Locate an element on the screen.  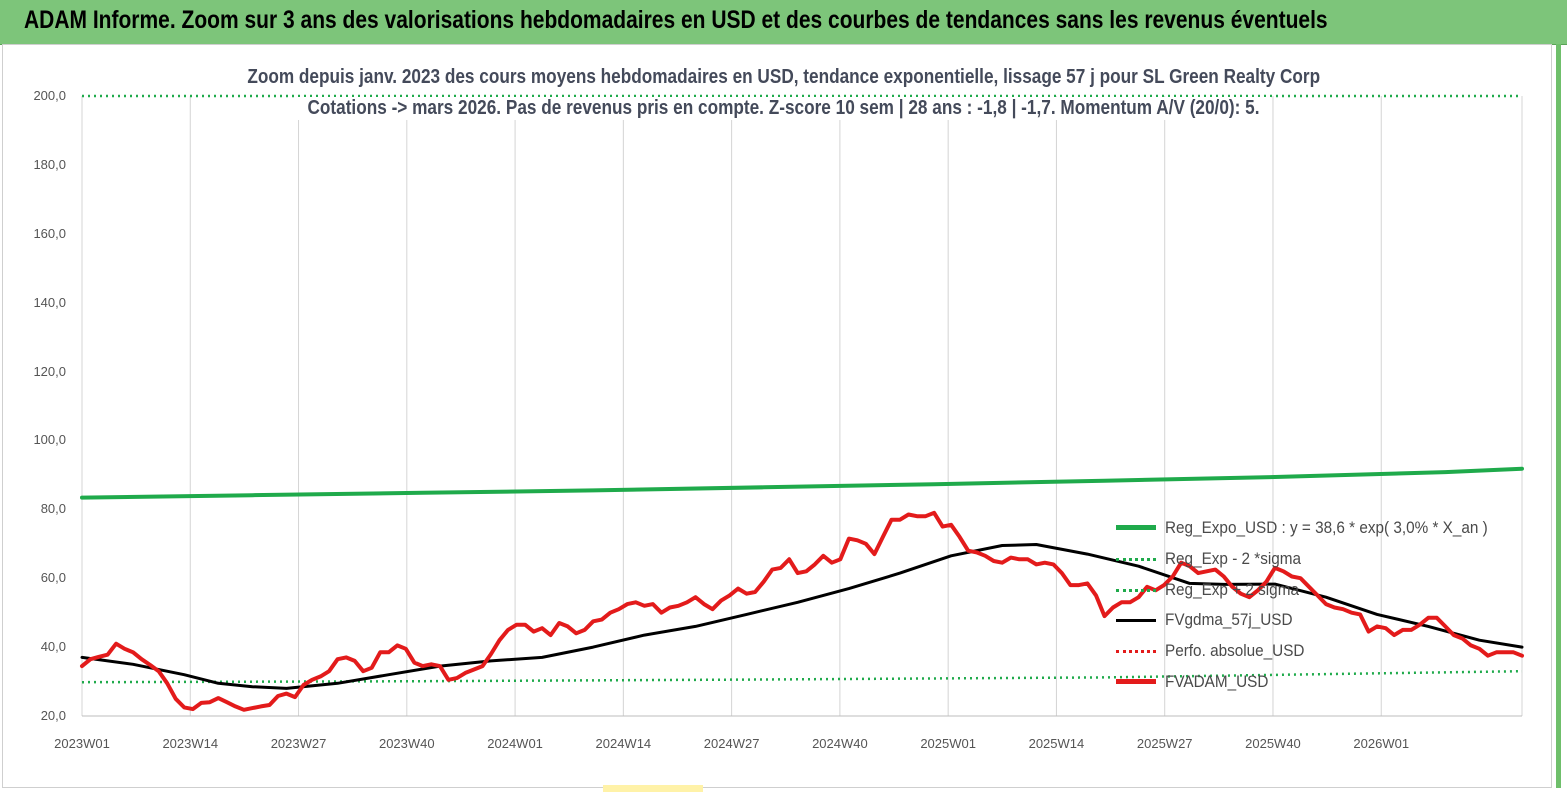
x-tick-label: 2024W14 is located at coordinates (623, 743).